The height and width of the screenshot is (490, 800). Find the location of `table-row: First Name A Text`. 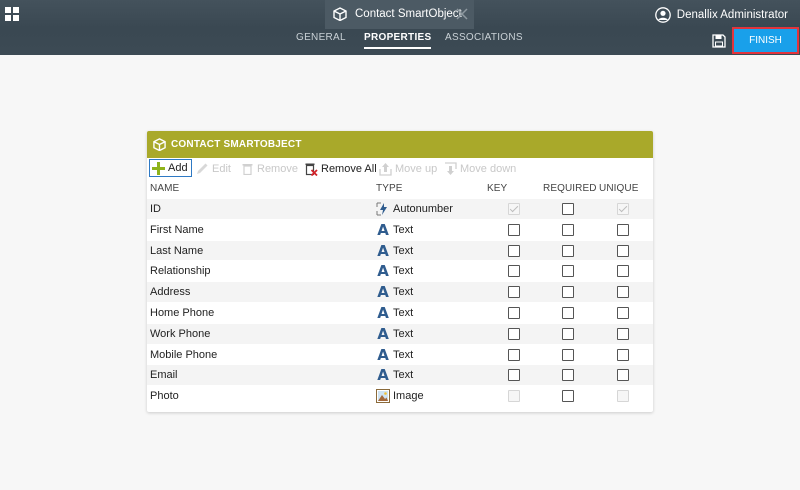

table-row: First Name A Text is located at coordinates (400, 230).